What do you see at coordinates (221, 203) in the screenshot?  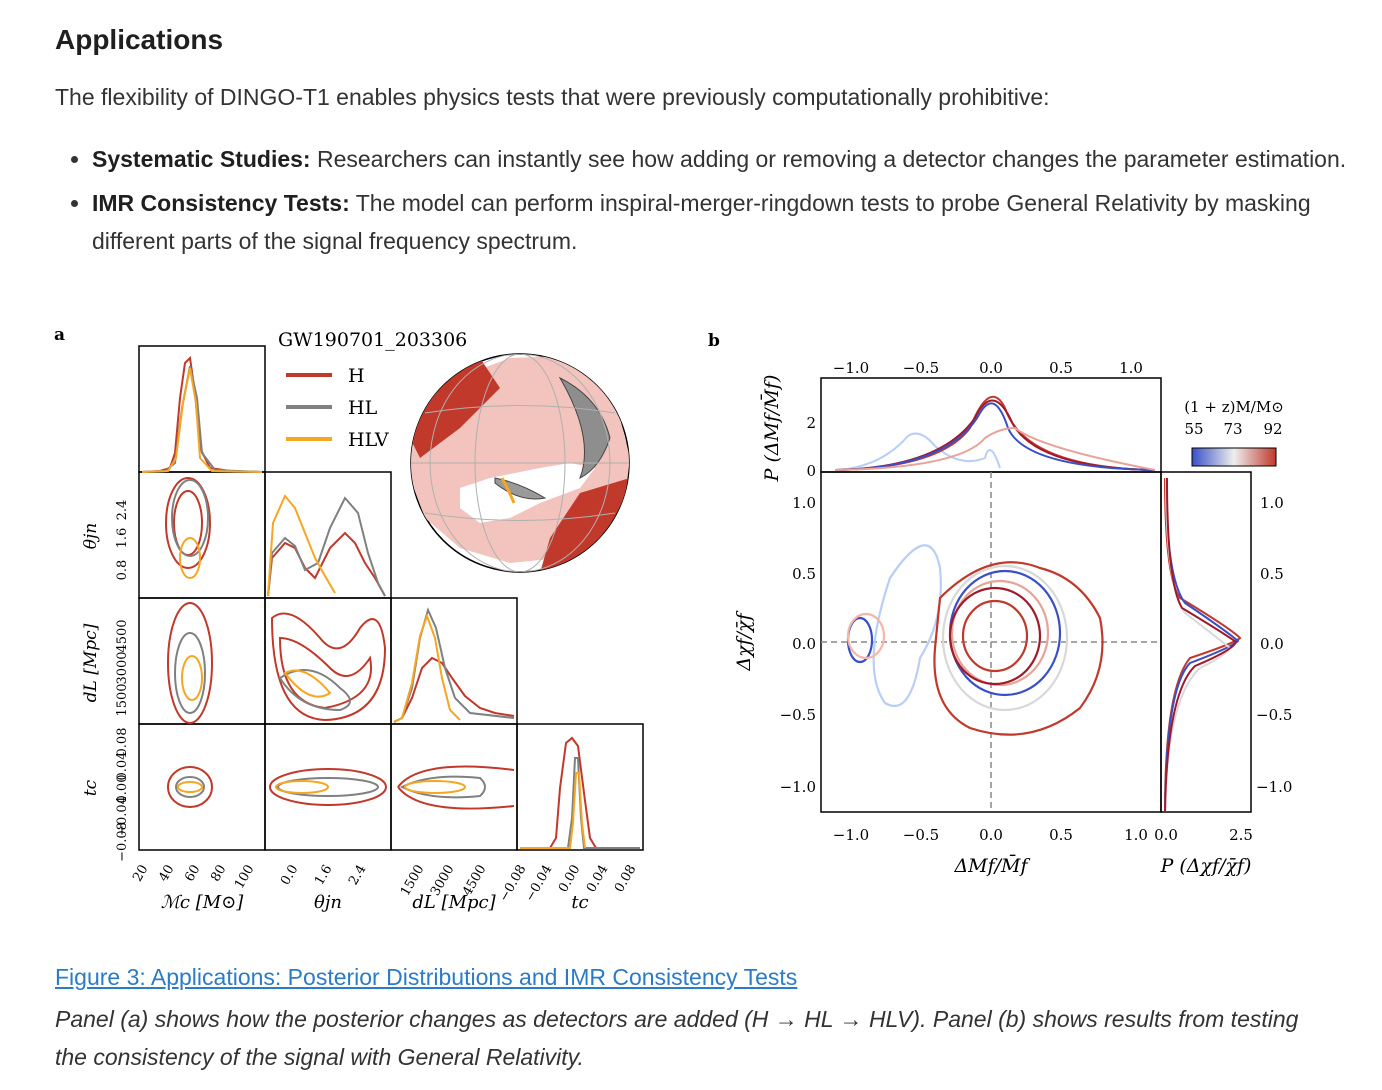 I see `bullet-label: IMR Consistency Tests:` at bounding box center [221, 203].